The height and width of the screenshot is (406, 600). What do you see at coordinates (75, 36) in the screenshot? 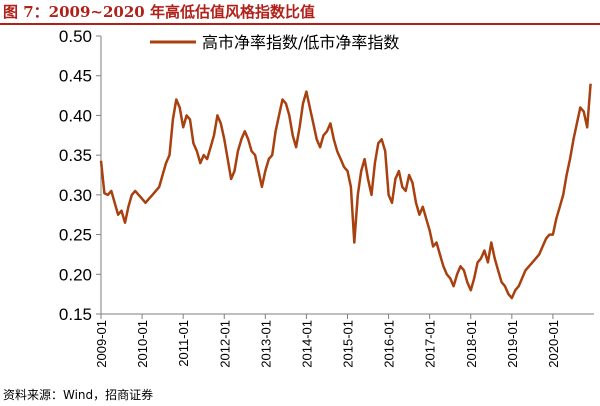
I see `y-tick-label: 0.50` at bounding box center [75, 36].